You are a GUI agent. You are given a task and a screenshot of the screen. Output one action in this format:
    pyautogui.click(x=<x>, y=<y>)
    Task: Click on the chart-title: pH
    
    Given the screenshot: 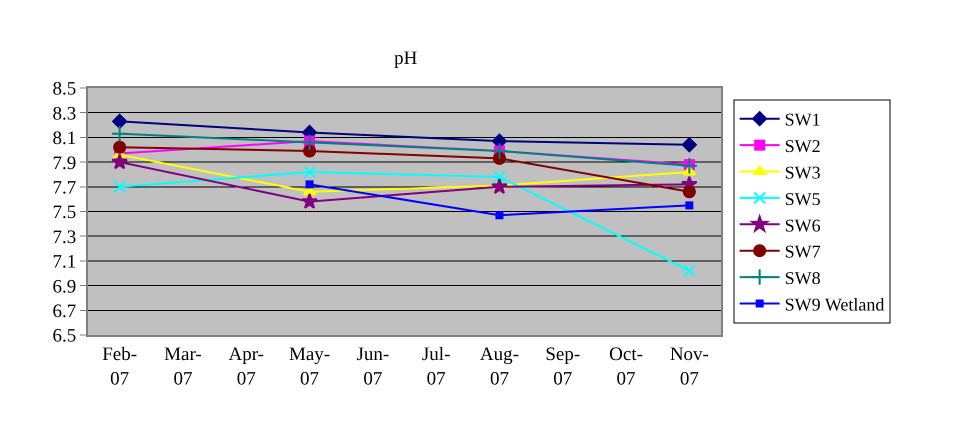 What is the action you would take?
    pyautogui.click(x=406, y=58)
    